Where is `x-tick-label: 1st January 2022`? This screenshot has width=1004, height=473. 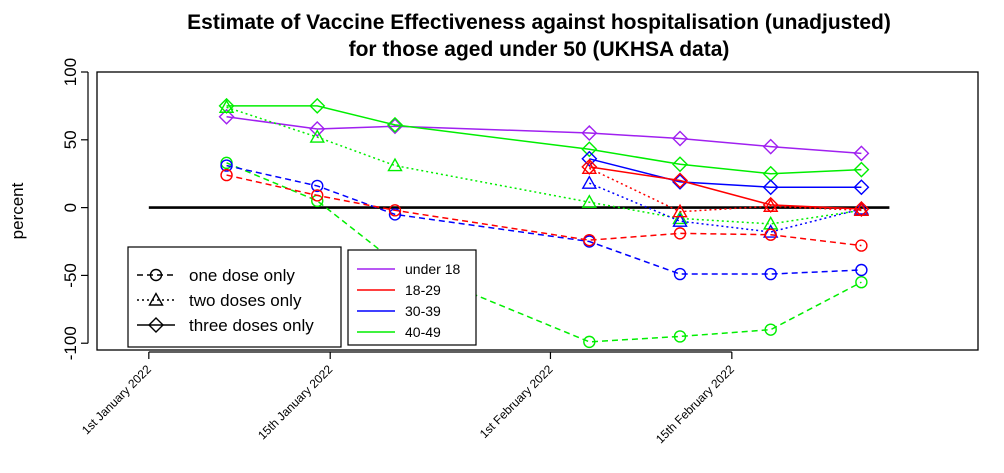
x-tick-label: 1st January 2022 is located at coordinates (116, 399).